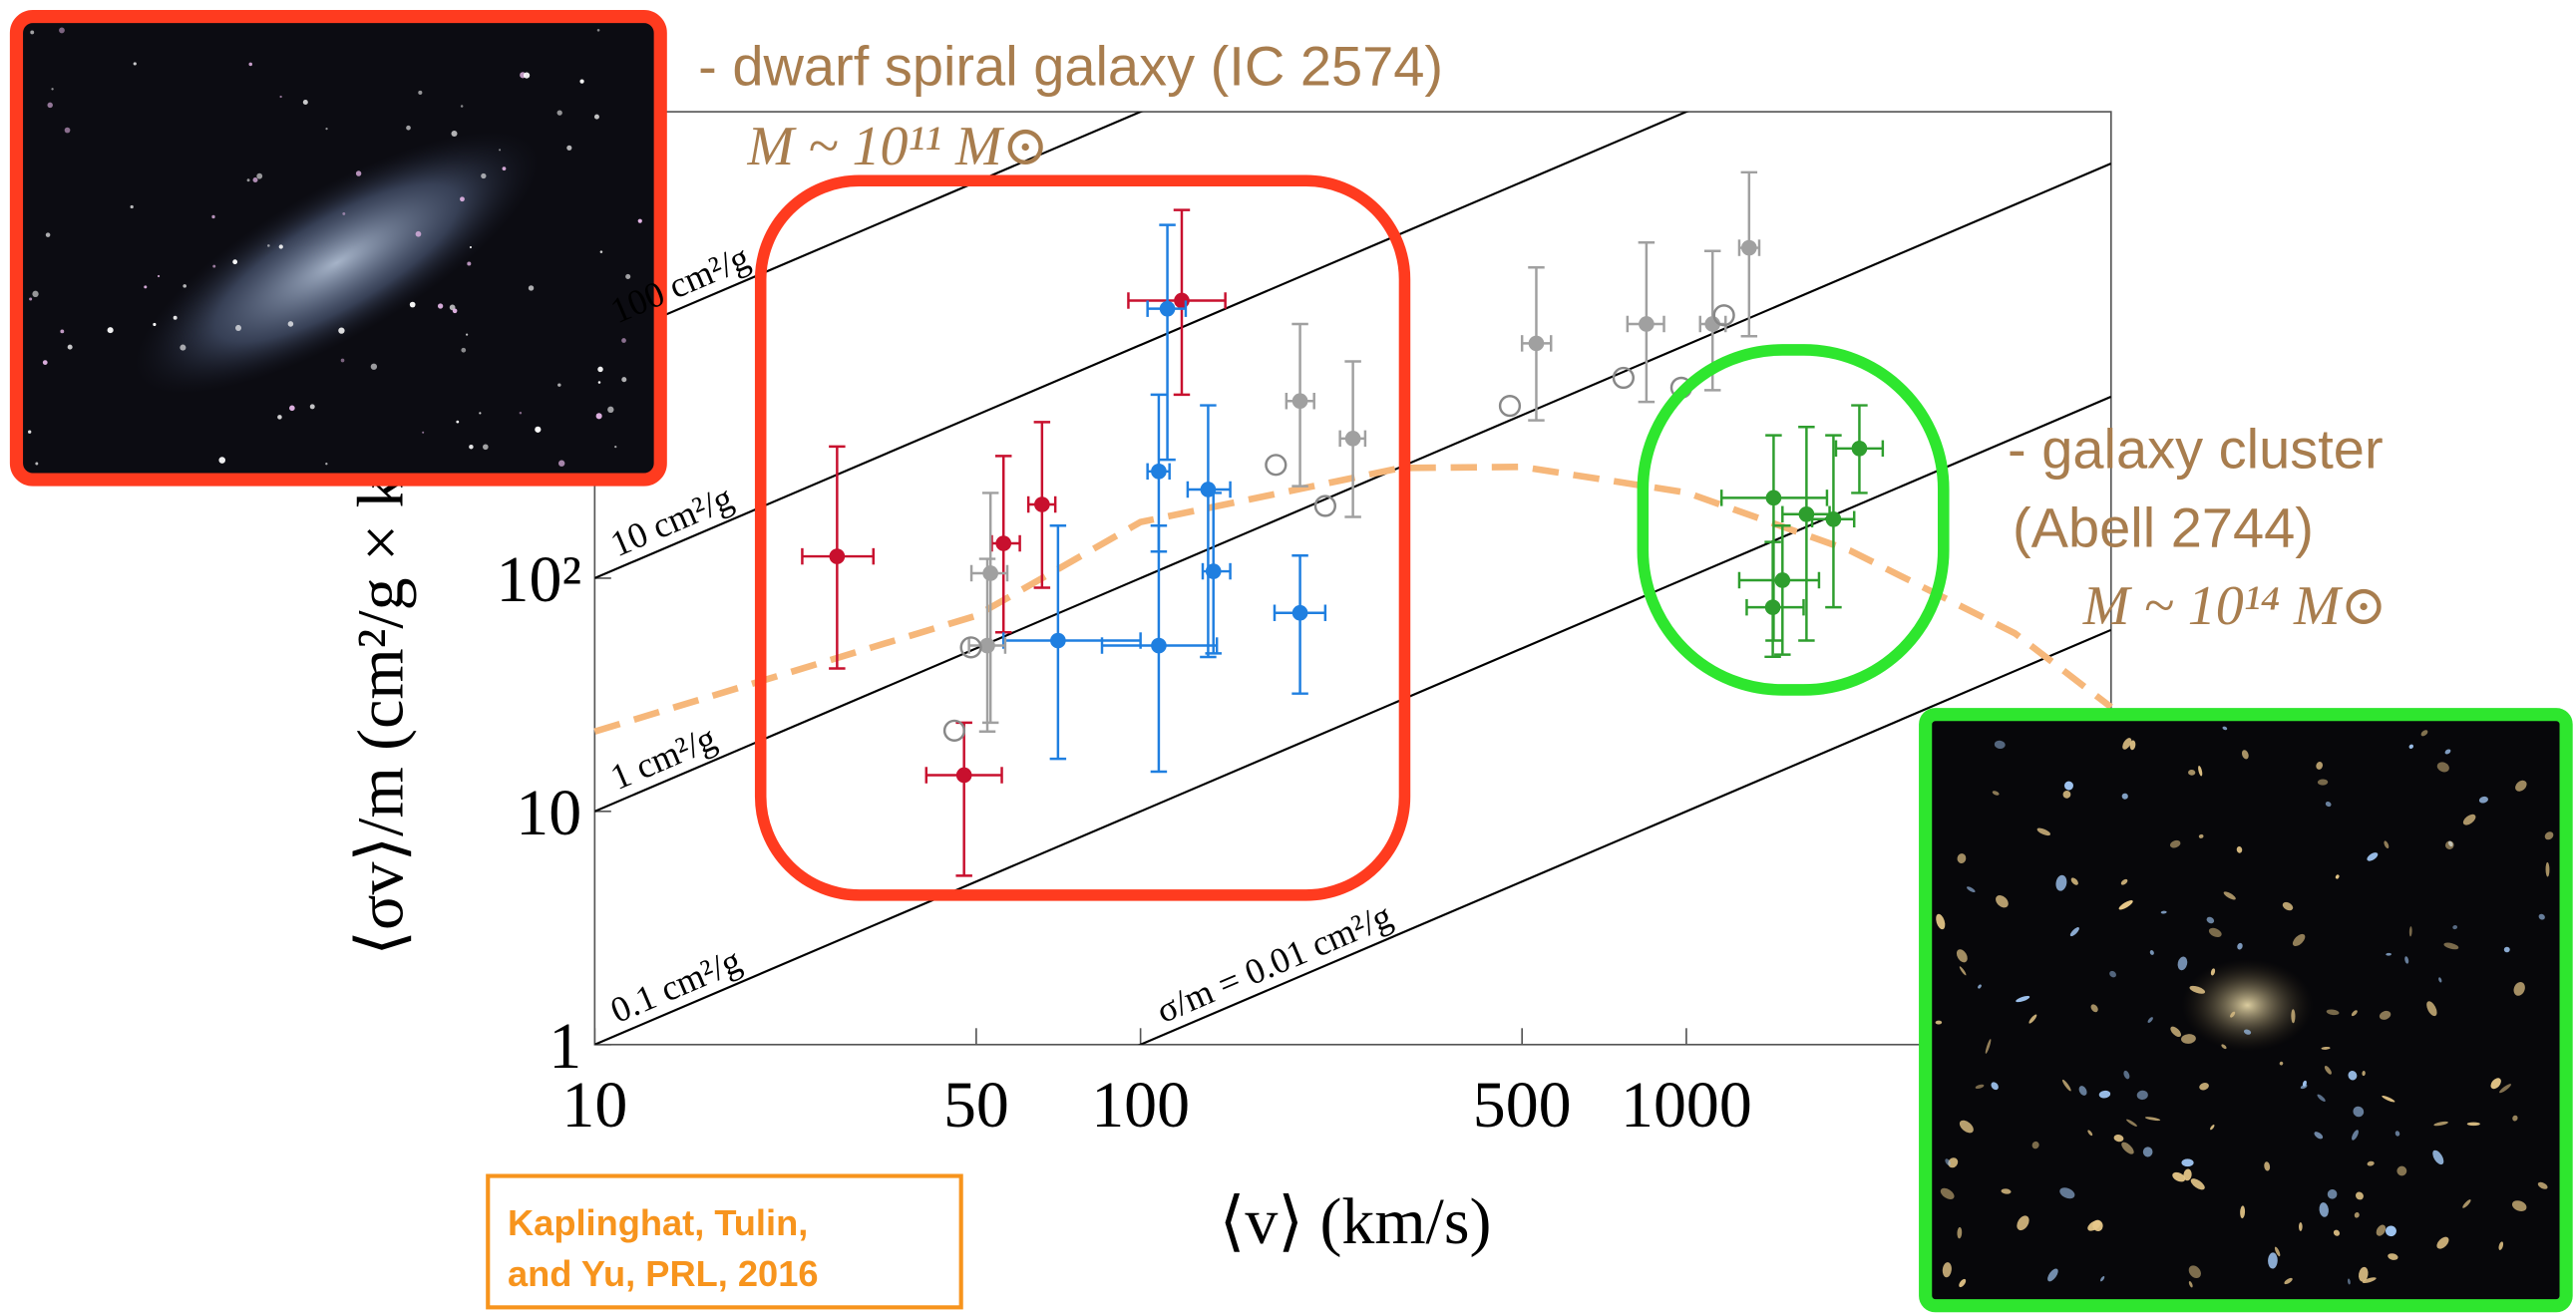 The image size is (2576, 1314). What do you see at coordinates (549, 813) in the screenshot?
I see `y-tick-label: 10` at bounding box center [549, 813].